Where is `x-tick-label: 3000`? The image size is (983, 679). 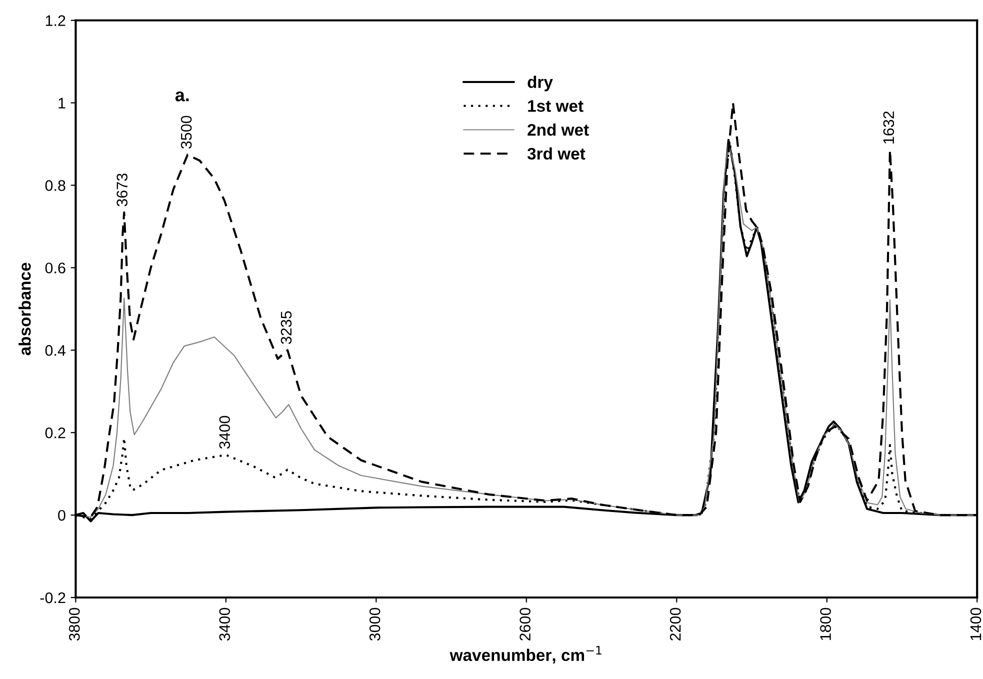 x-tick-label: 3000 is located at coordinates (374, 624).